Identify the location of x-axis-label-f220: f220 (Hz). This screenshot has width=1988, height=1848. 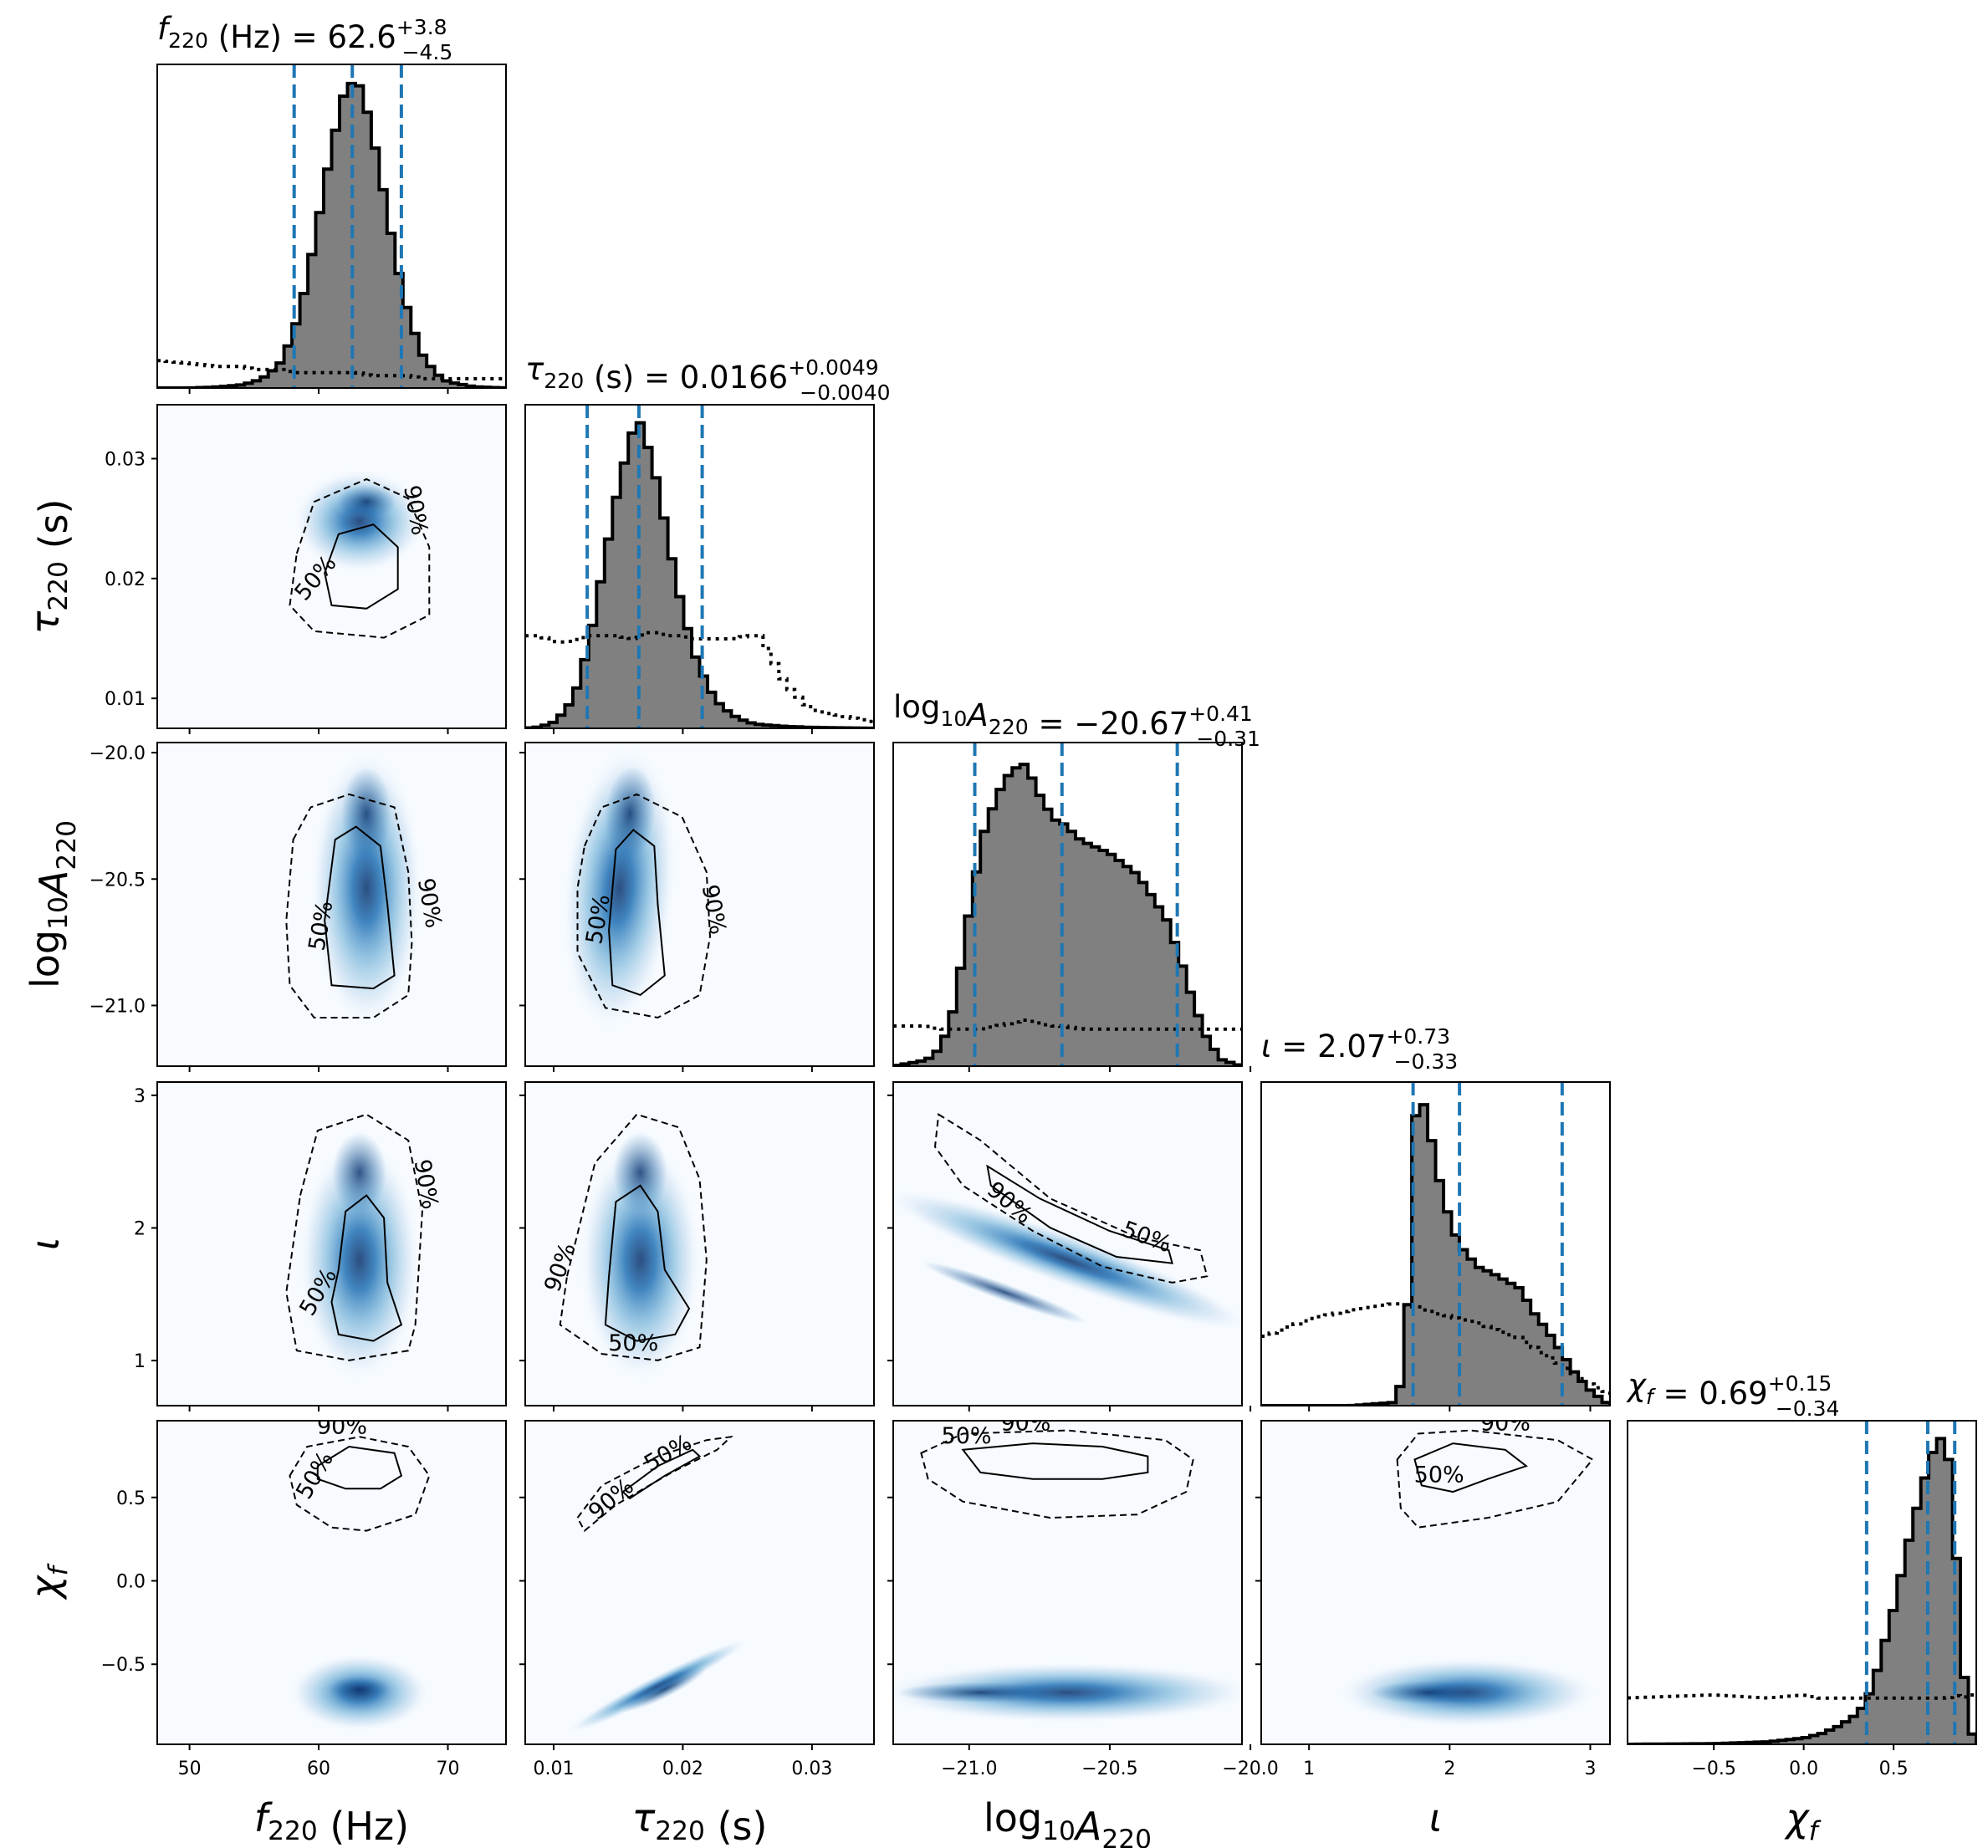
(331, 1821).